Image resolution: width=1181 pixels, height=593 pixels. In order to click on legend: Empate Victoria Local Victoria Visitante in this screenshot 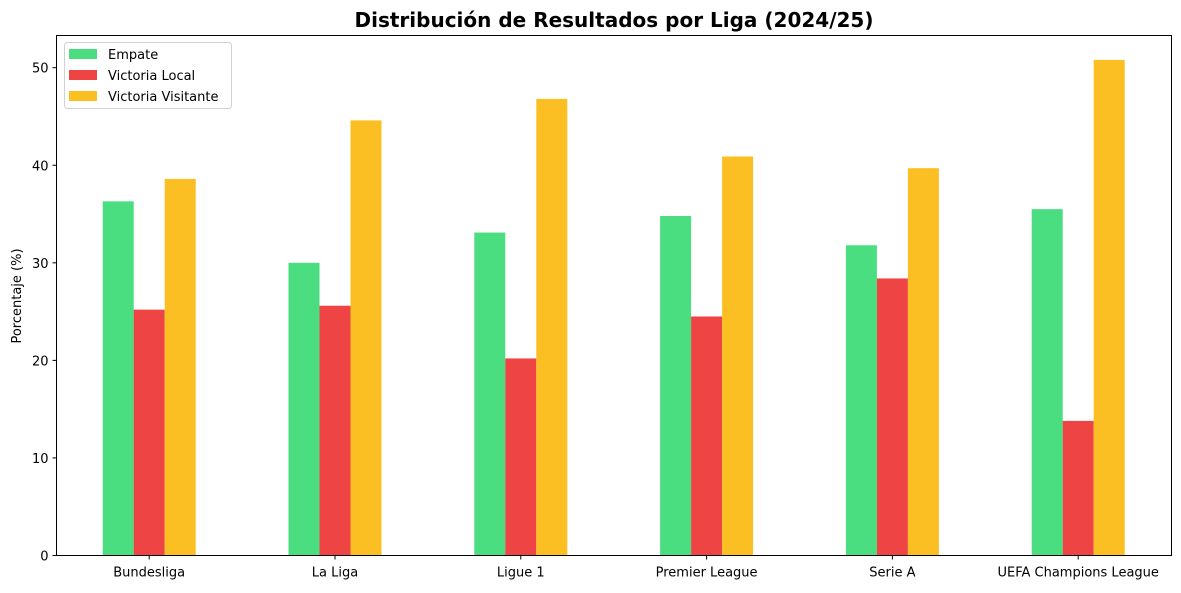, I will do `click(148, 75)`.